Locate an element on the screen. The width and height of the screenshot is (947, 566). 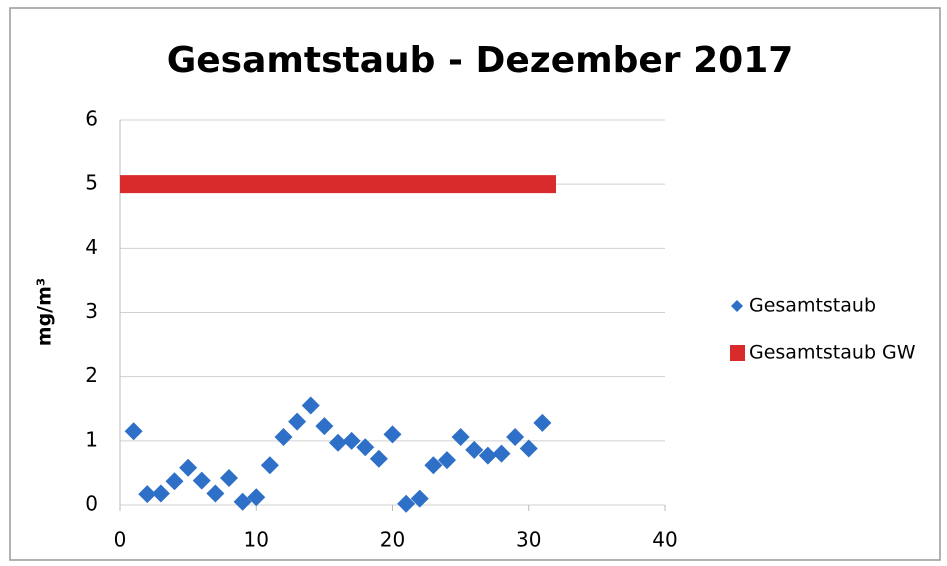
x-tick-label: 20 is located at coordinates (392, 540).